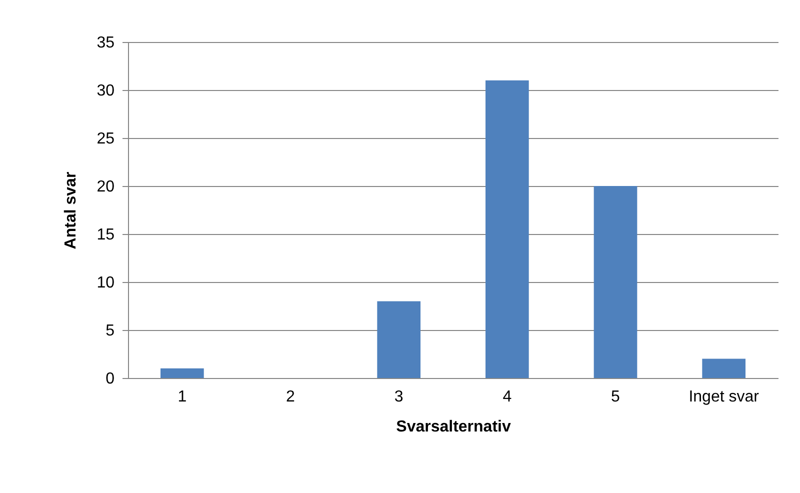  Describe the element at coordinates (182, 397) in the screenshot. I see `x-tick-label: 1` at that location.